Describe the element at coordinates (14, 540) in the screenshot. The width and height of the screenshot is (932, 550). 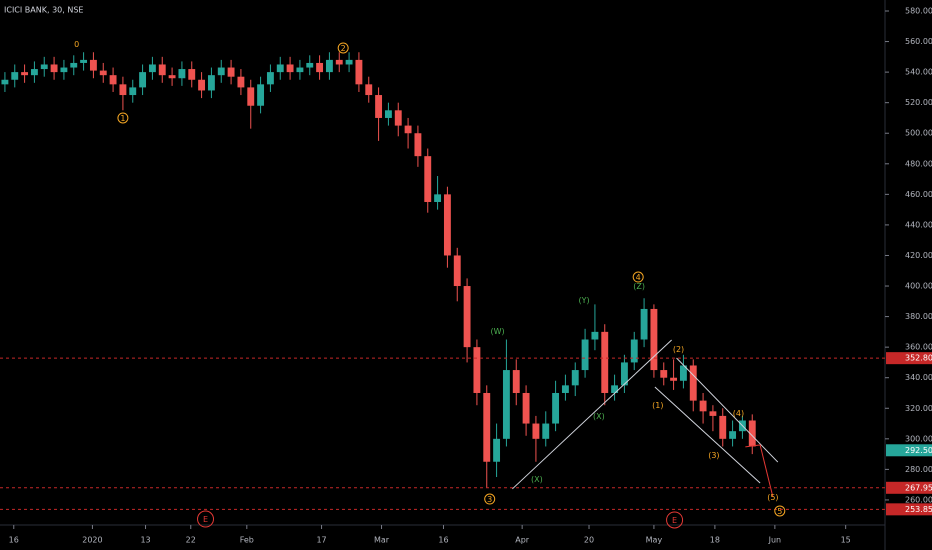
I see `x-tick-label: 16` at that location.